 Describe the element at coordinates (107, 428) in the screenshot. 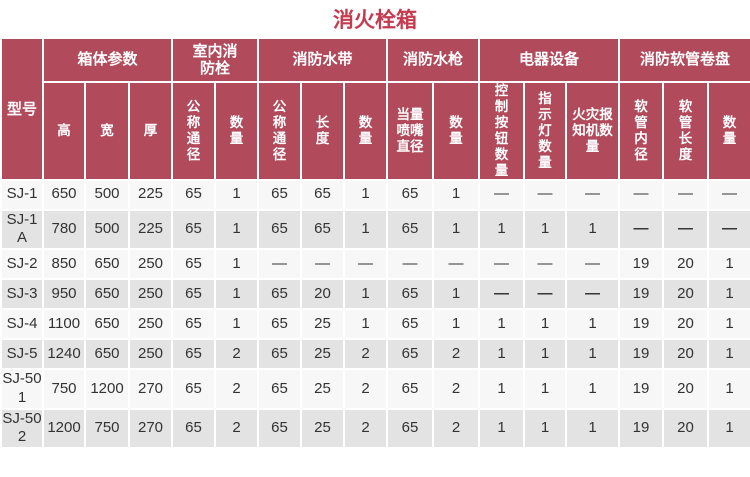

I see `value-cell: 750` at that location.